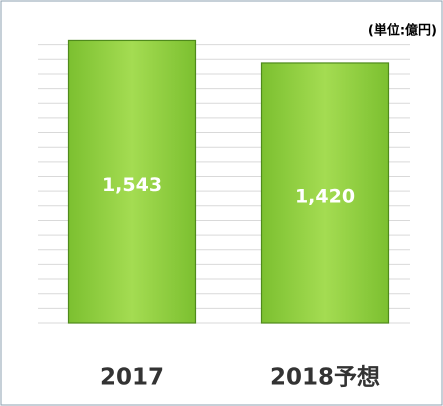  I want to click on x-tick-label: 2017, so click(132, 378).